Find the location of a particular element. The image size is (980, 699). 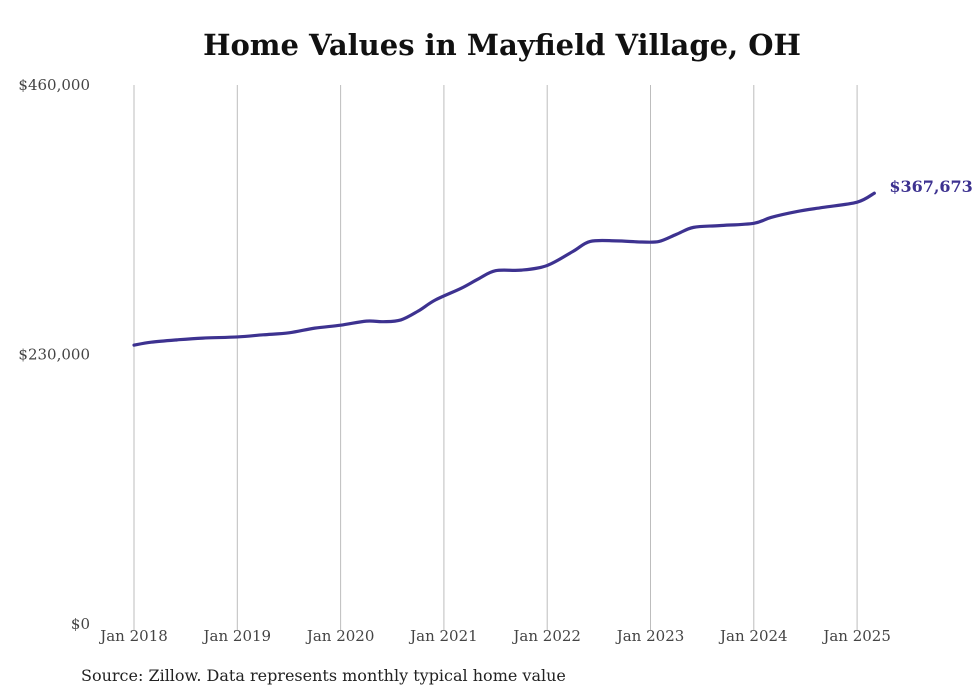

y-tick-label-0: $460,000 is located at coordinates (54, 85).